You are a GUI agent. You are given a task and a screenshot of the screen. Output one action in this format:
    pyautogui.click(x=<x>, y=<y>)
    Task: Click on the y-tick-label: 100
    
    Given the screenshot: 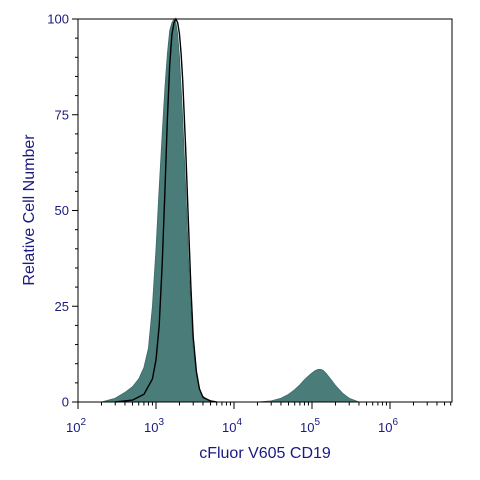 What is the action you would take?
    pyautogui.click(x=58, y=19)
    